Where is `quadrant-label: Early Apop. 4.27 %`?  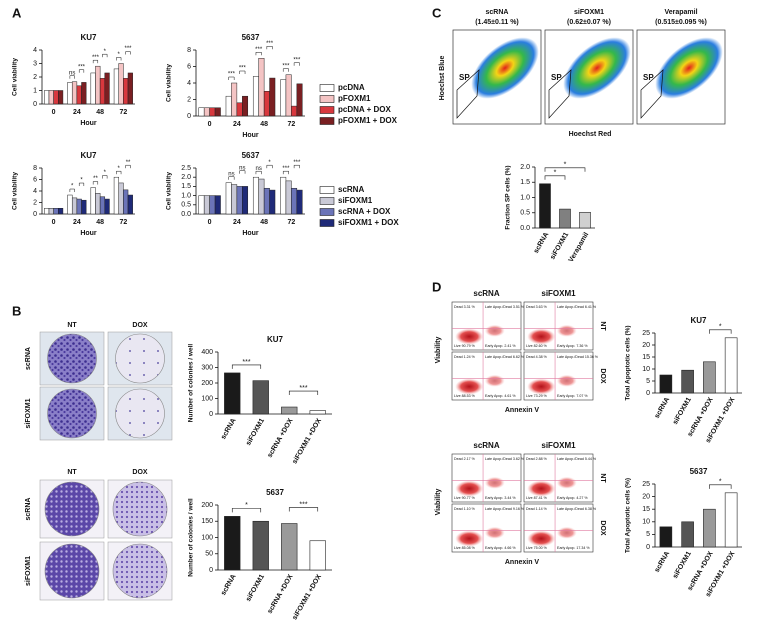 quadrant-label: Early Apop. 4.27 % is located at coordinates (572, 498).